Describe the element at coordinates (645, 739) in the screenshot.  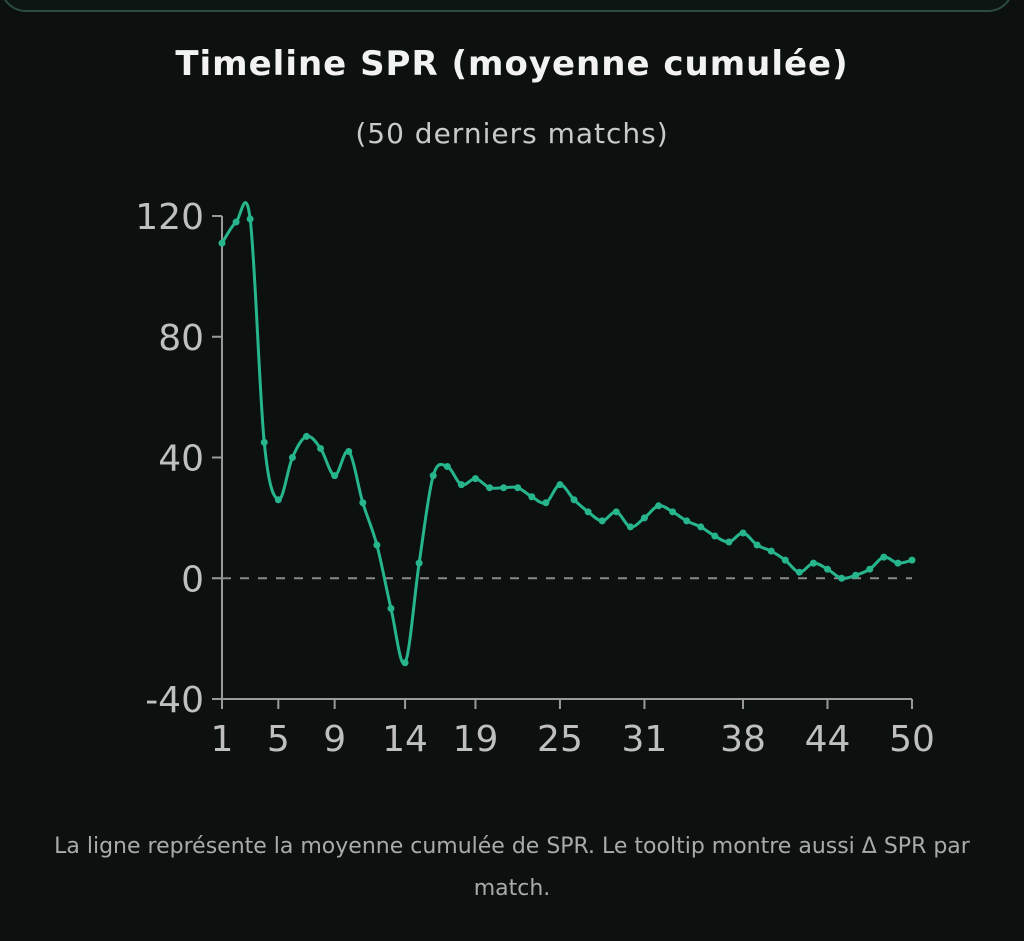
I see `x-tick-label: 31` at that location.